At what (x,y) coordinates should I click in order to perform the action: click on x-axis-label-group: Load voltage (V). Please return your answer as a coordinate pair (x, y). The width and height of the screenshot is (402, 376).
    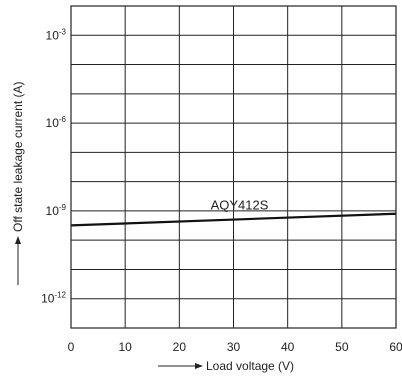
    Looking at the image, I should click on (226, 366).